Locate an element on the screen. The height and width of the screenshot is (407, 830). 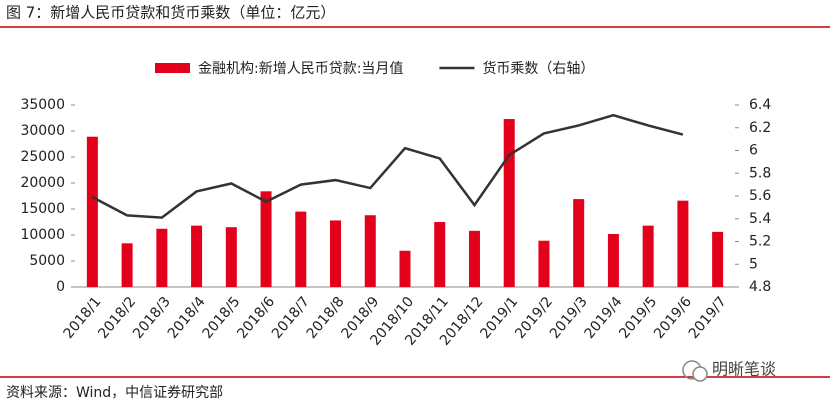
source: 资料来源：Wind，中信证券研究部 is located at coordinates (114, 393).